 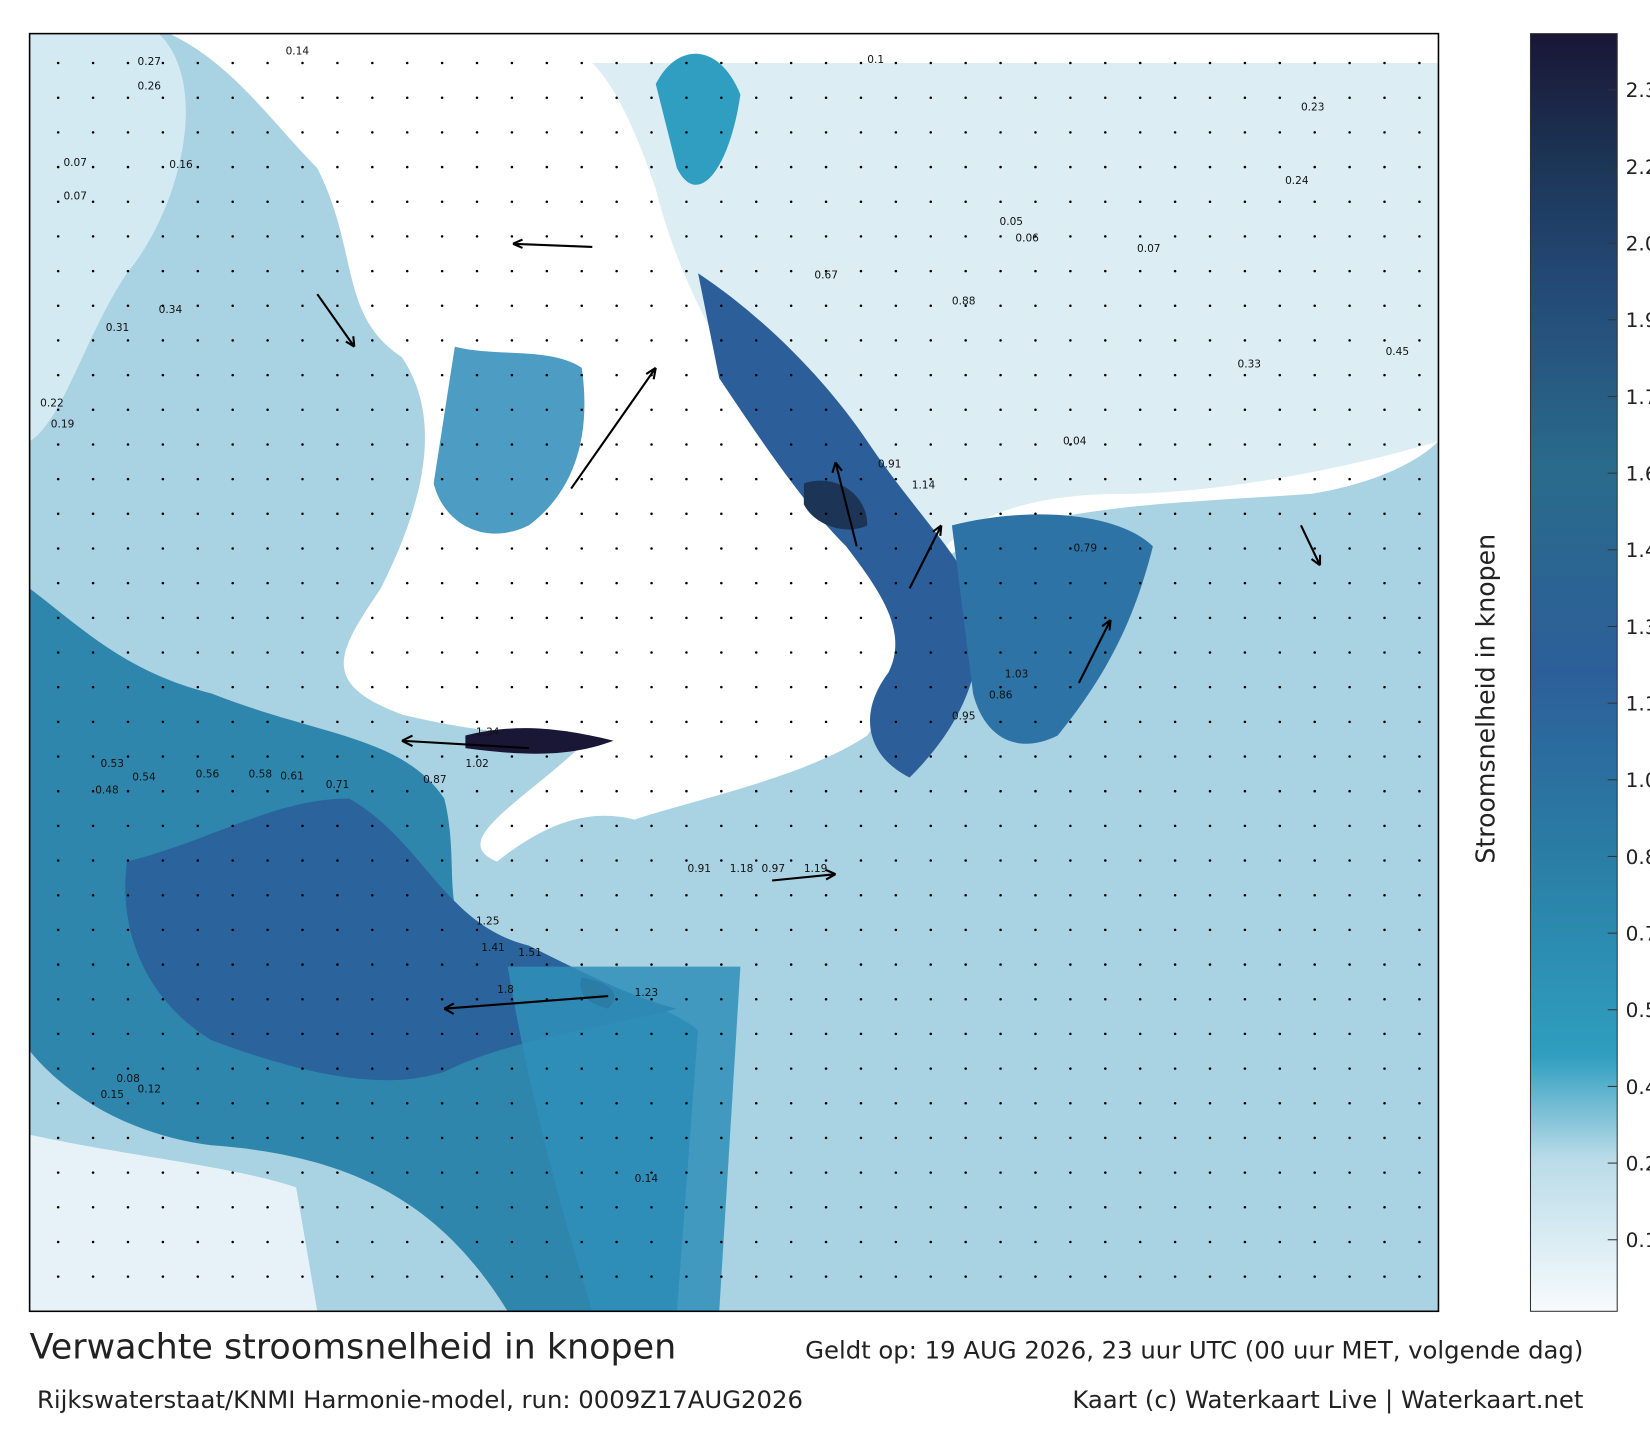 What do you see at coordinates (1638, 320) in the screenshot?
I see `colorbar-tick-label: 1.94` at bounding box center [1638, 320].